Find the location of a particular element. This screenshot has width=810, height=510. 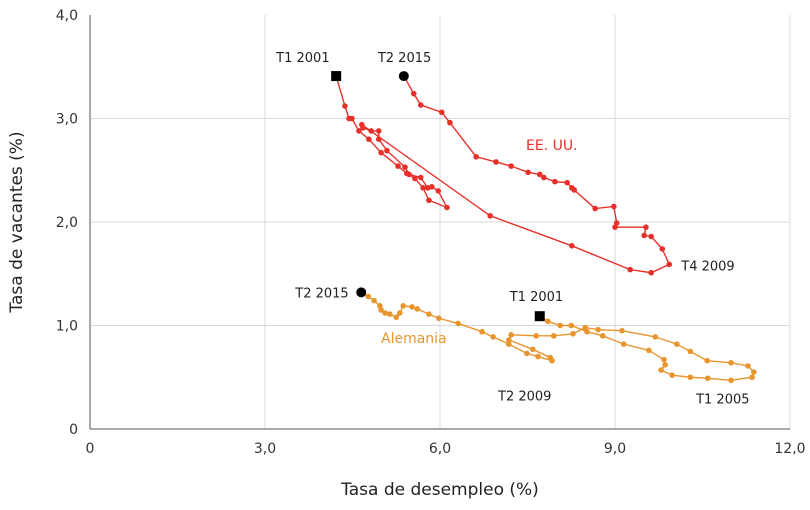

x-tick-label: 3,0 is located at coordinates (265, 449).